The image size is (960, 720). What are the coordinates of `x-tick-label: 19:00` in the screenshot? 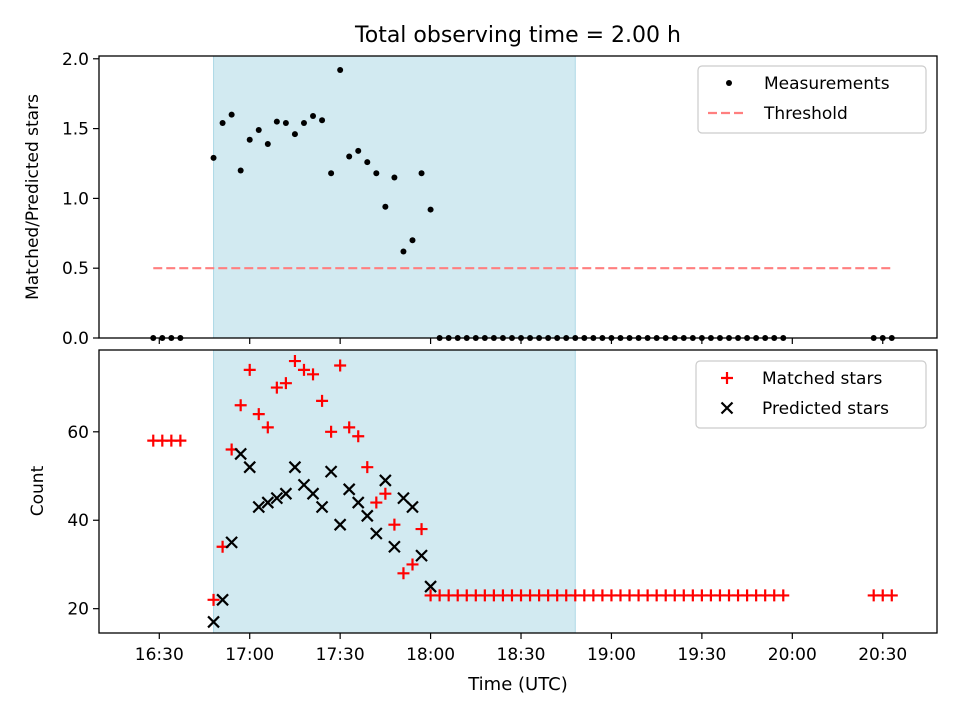 It's located at (611, 655).